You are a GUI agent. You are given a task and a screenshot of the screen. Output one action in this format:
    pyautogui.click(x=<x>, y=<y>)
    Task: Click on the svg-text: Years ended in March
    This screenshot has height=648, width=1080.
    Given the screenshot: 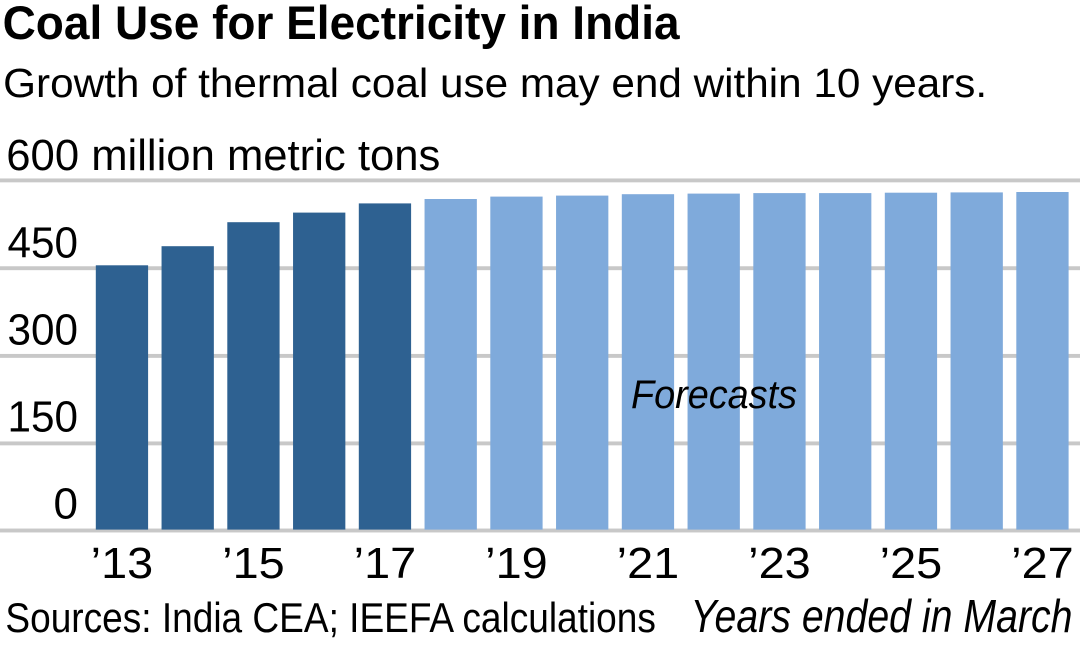 What is the action you would take?
    pyautogui.click(x=882, y=616)
    